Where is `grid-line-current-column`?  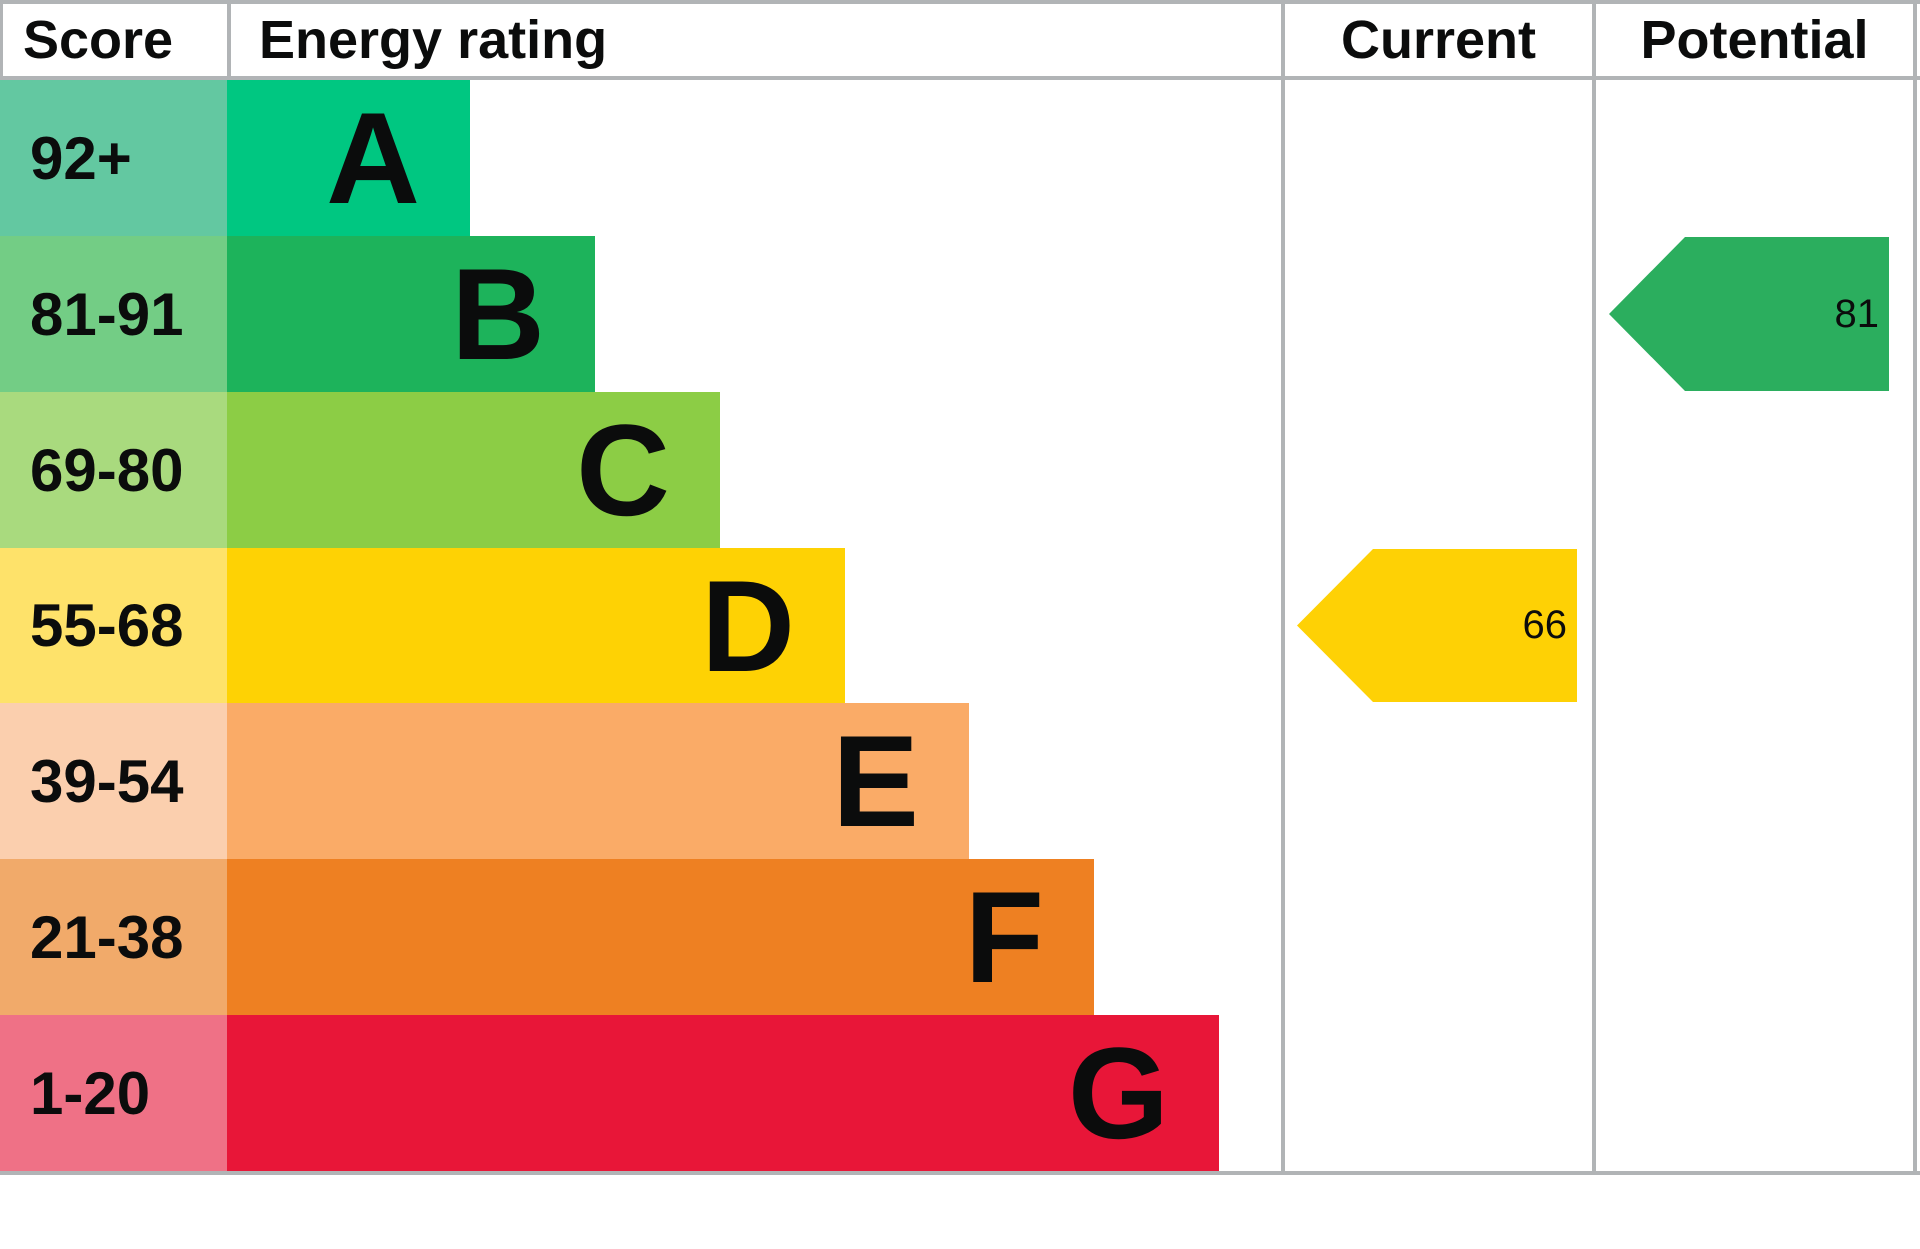 grid-line-current-column is located at coordinates (1283, 587).